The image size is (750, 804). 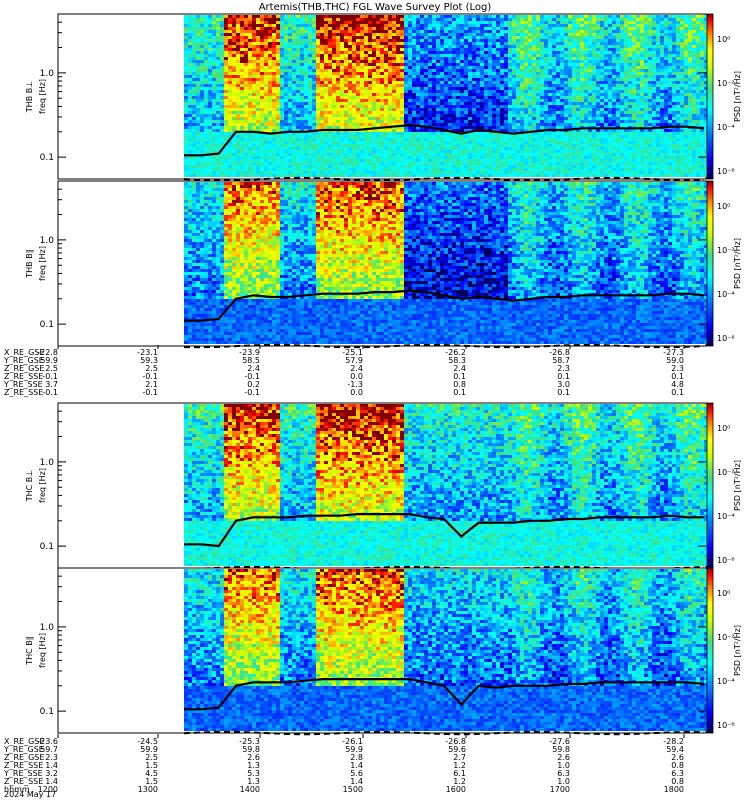 I want to click on ephemeris-value: 1600, so click(x=456, y=789).